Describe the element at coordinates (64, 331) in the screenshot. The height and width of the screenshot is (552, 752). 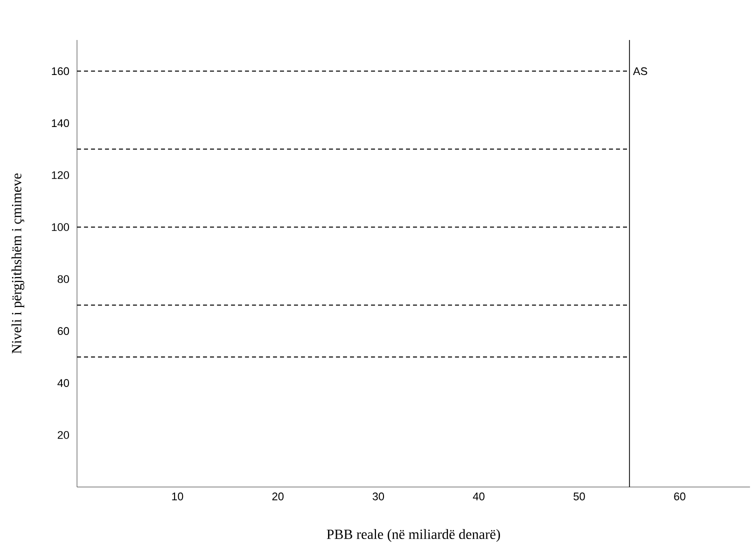
I see `y-tick-label: 60` at that location.